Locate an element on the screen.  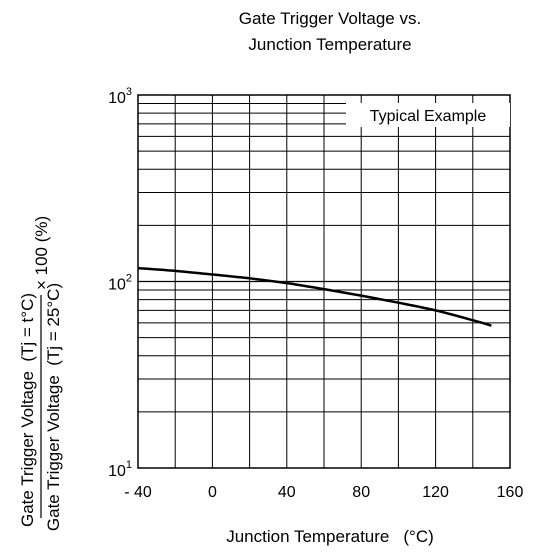
y-axis-label-suffix: × 100 (%) is located at coordinates (41, 253).